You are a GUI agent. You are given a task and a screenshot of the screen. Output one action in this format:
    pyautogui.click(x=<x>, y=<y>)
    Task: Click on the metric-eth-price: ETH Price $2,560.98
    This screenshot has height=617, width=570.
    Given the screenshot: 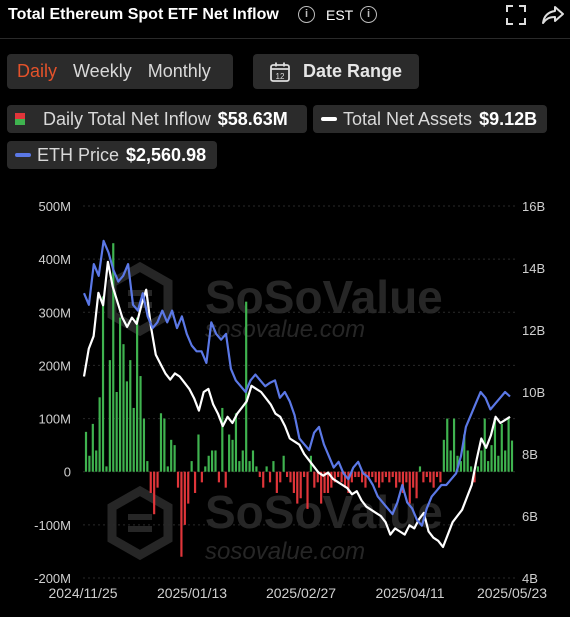 What is the action you would take?
    pyautogui.click(x=112, y=155)
    